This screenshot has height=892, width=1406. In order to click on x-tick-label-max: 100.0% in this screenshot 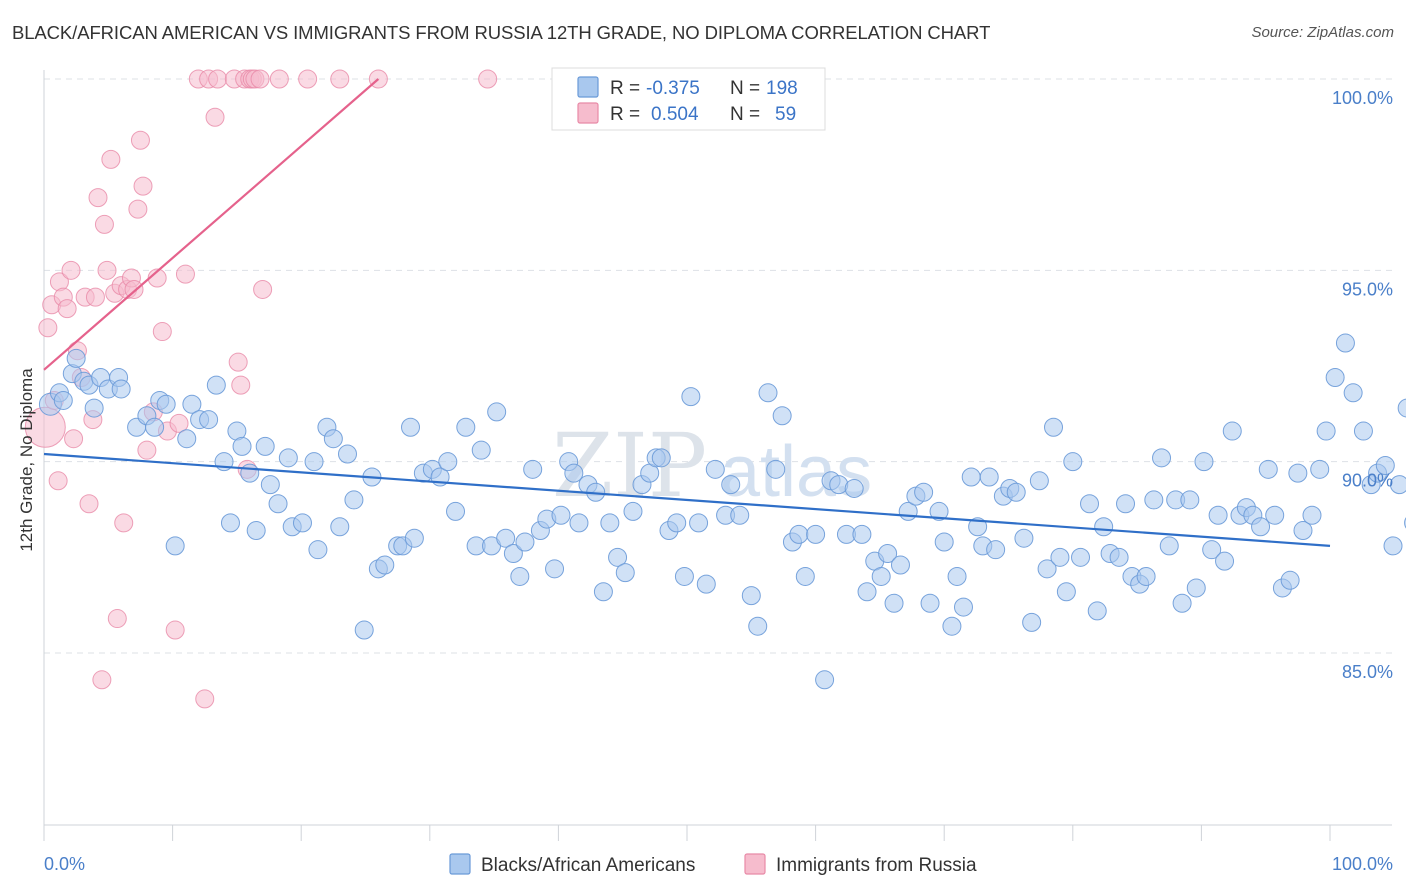, I will do `click(1362, 864)`.